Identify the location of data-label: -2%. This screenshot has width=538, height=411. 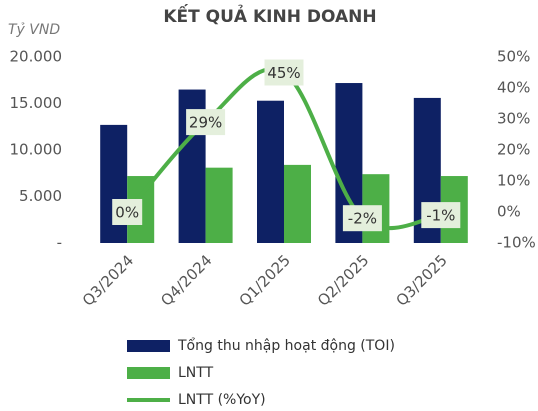
(362, 219).